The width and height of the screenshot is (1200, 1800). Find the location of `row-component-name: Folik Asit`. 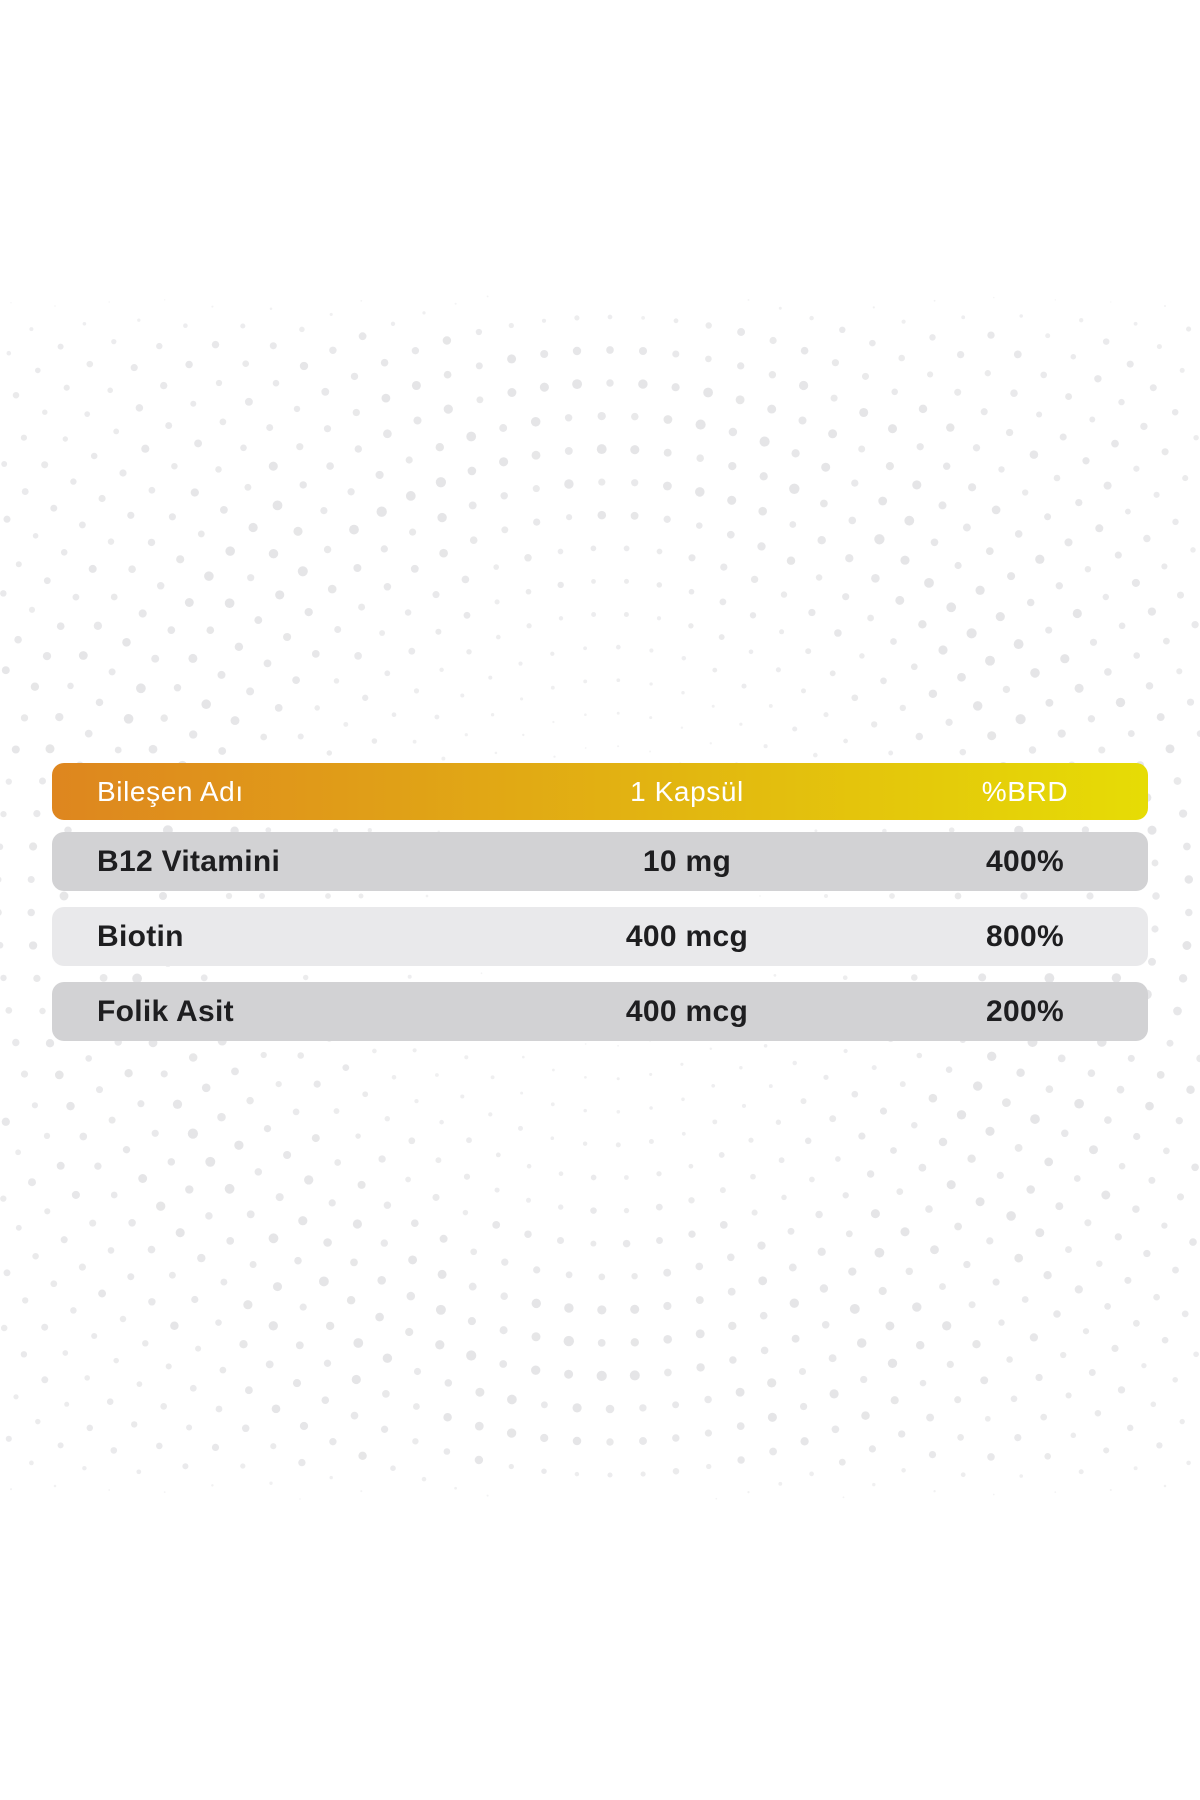

row-component-name: Folik Asit is located at coordinates (165, 1011).